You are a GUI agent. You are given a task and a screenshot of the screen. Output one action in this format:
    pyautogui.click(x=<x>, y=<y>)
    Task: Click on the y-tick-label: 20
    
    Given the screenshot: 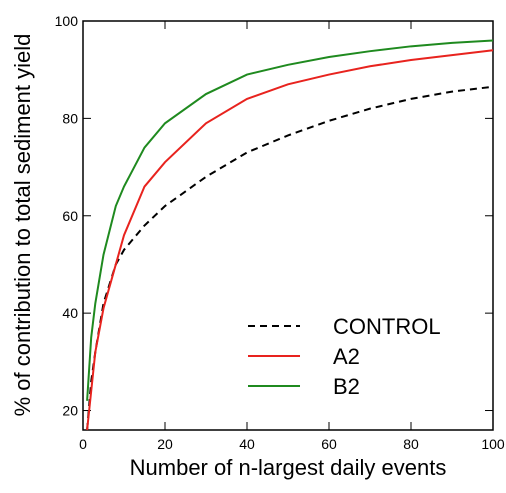 What is the action you would take?
    pyautogui.click(x=70, y=411)
    